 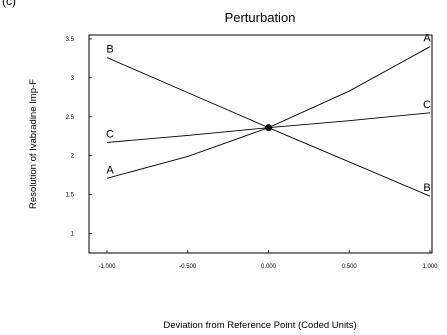 What do you see at coordinates (269, 267) in the screenshot?
I see `x-tick-label: 0.000` at bounding box center [269, 267].